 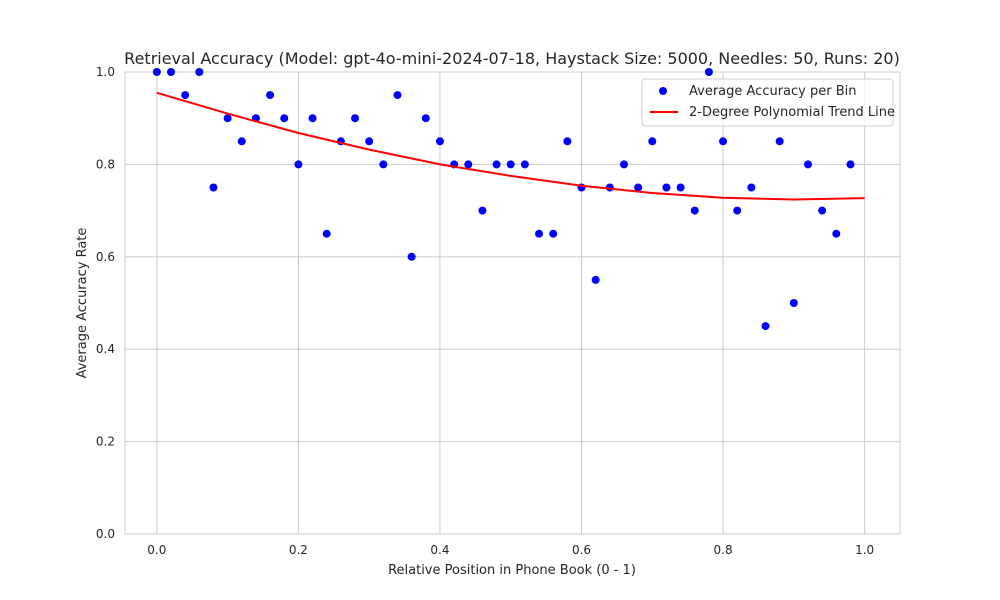 What do you see at coordinates (105, 303) in the screenshot?
I see `y-axis: 0.0 0.2 0.4 0.6 0.8 1.0` at bounding box center [105, 303].